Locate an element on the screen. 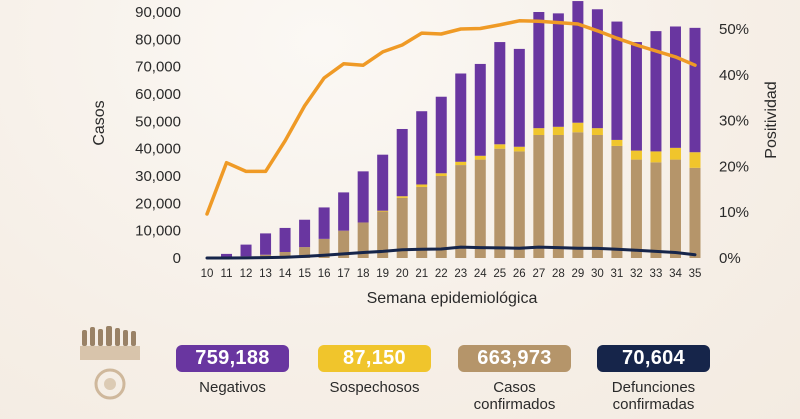  confirmados-total: 663,973 is located at coordinates (514, 358).